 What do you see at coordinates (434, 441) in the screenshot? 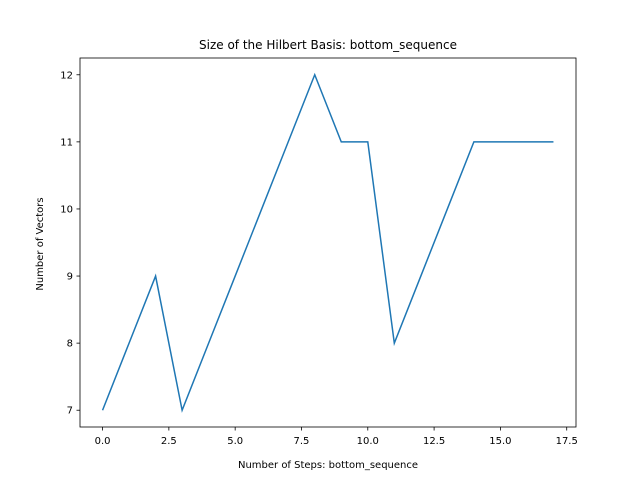
I see `x-tick-label: 12.5` at bounding box center [434, 441].